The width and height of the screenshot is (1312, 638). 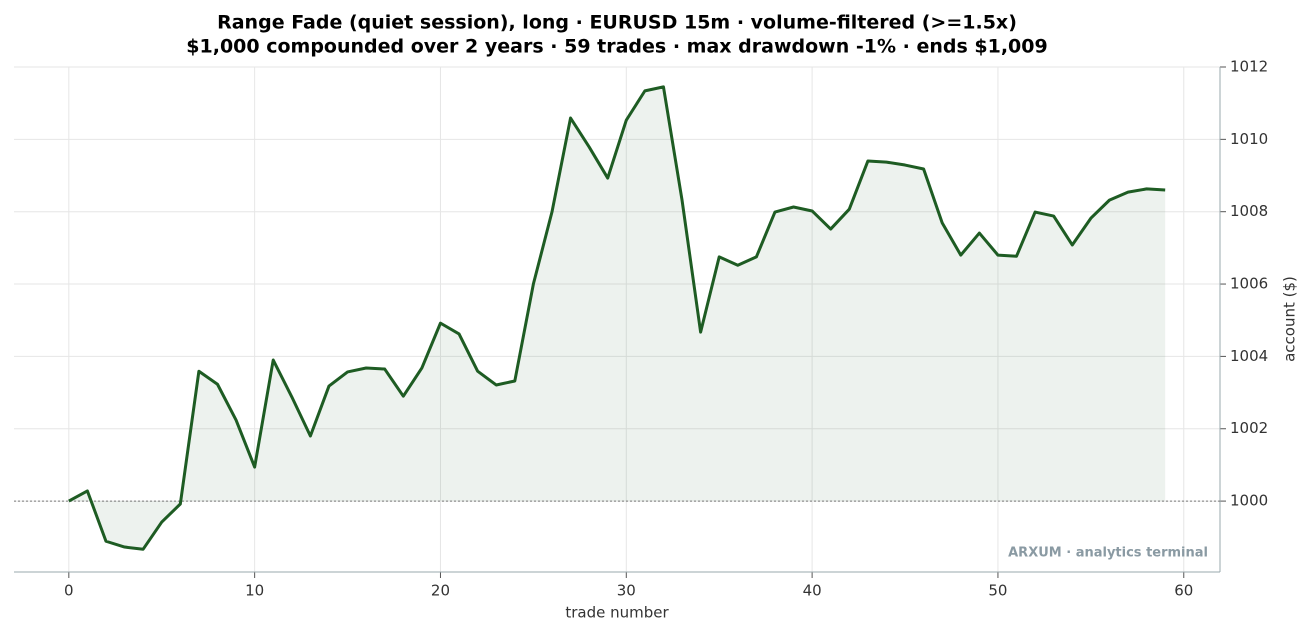 I want to click on x-axis-label: trade number, so click(x=617, y=613).